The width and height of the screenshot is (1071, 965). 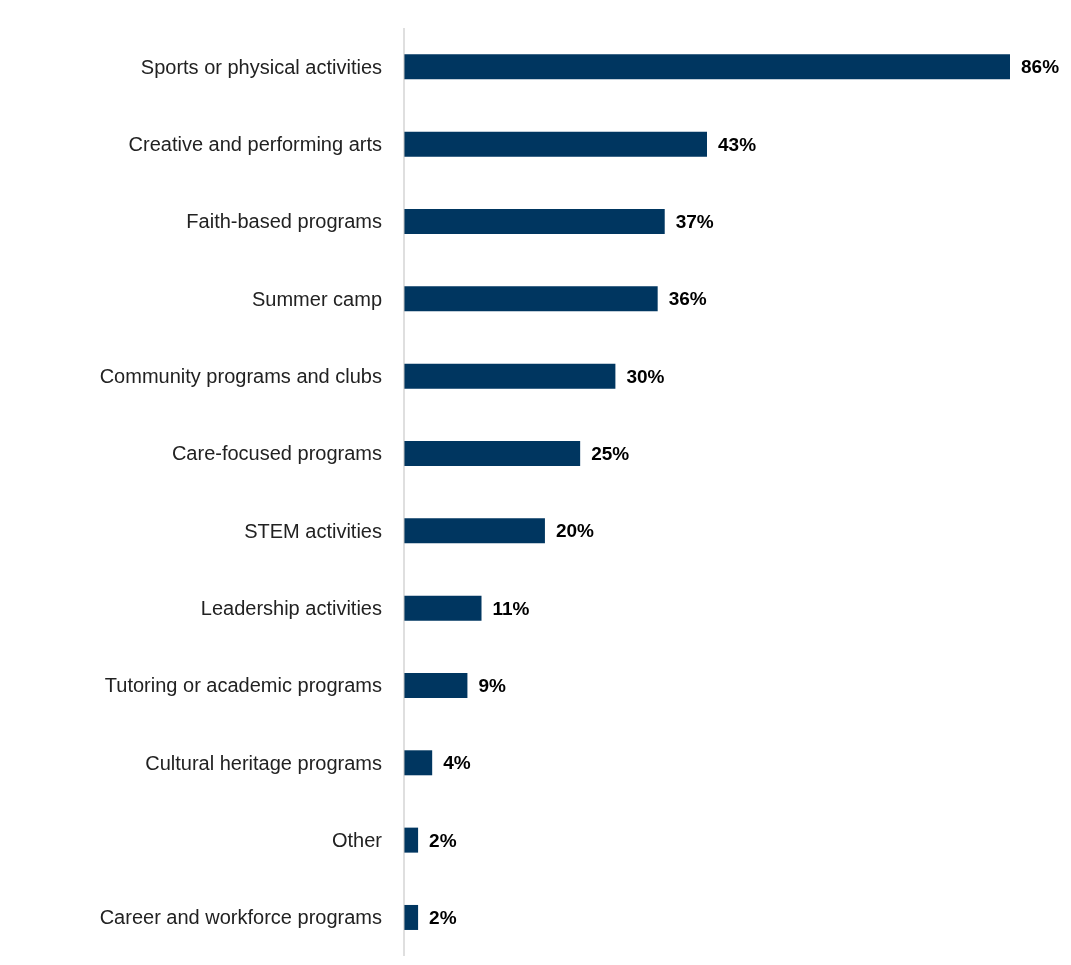 I want to click on y-tick-label: Creative and performing arts, so click(x=255, y=144).